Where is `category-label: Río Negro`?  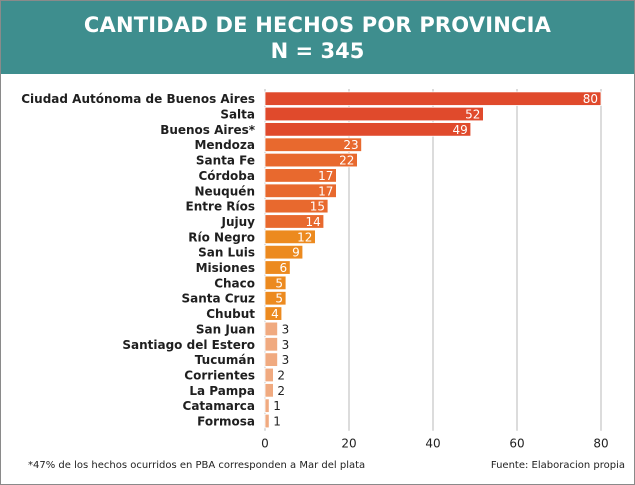 category-label: Río Negro is located at coordinates (221, 237).